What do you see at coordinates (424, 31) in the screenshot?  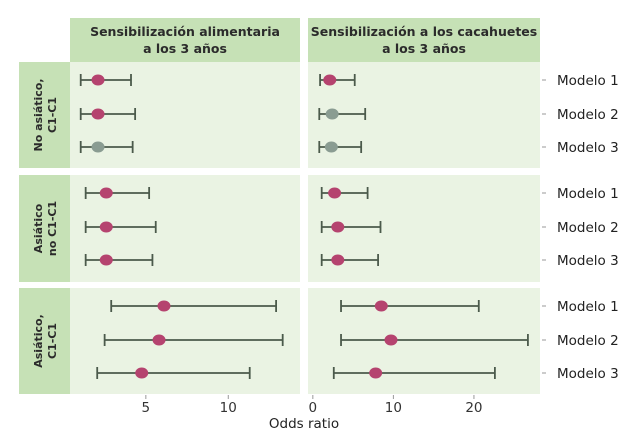 I see `column-title: Sensibilización a los cacahuetes` at bounding box center [424, 31].